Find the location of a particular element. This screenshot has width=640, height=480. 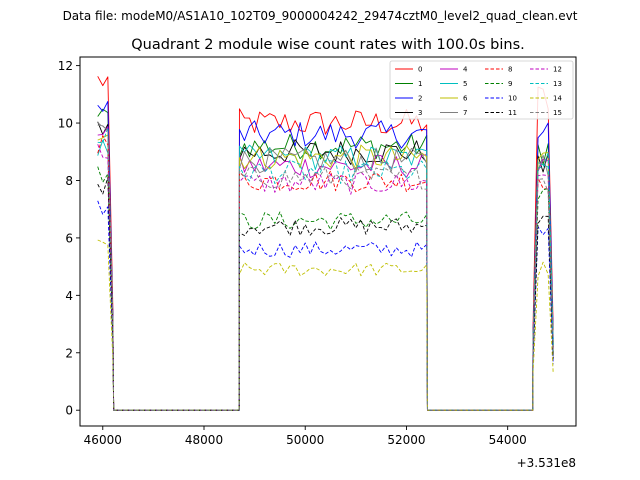

legend-label-2: 2 is located at coordinates (420, 99).